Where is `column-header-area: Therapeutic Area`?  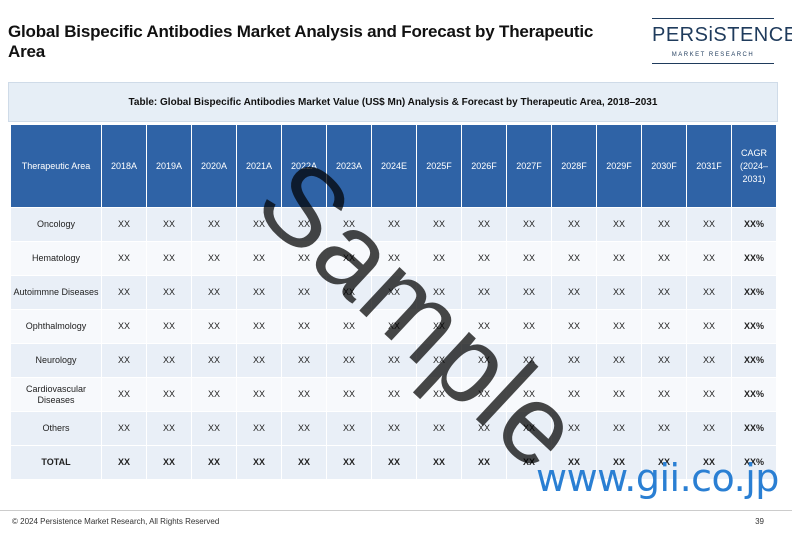
column-header-area: Therapeutic Area is located at coordinates (56, 166).